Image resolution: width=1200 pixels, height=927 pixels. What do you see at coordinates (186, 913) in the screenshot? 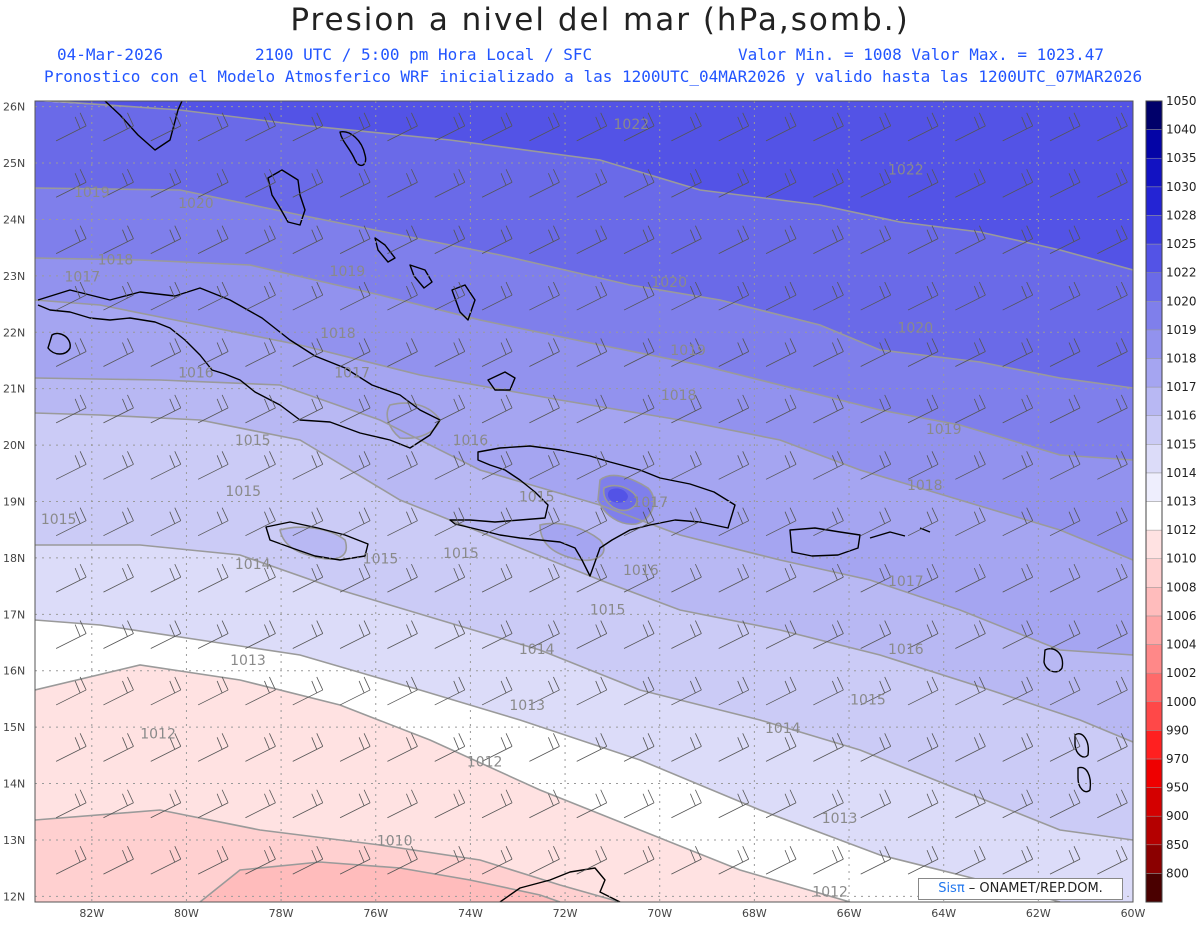
I see `lon-label: 80W` at bounding box center [186, 913].